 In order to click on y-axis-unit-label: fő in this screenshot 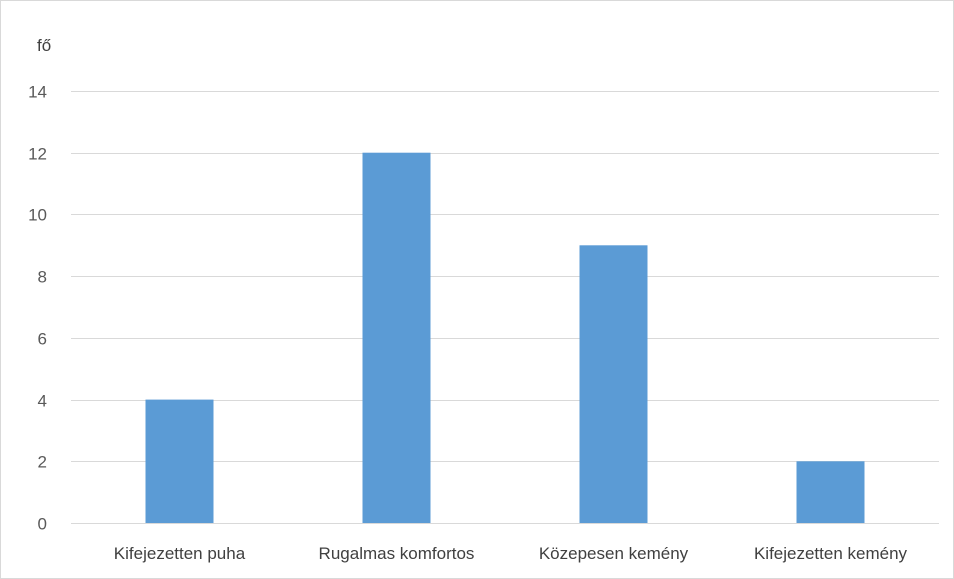, I will do `click(44, 45)`.